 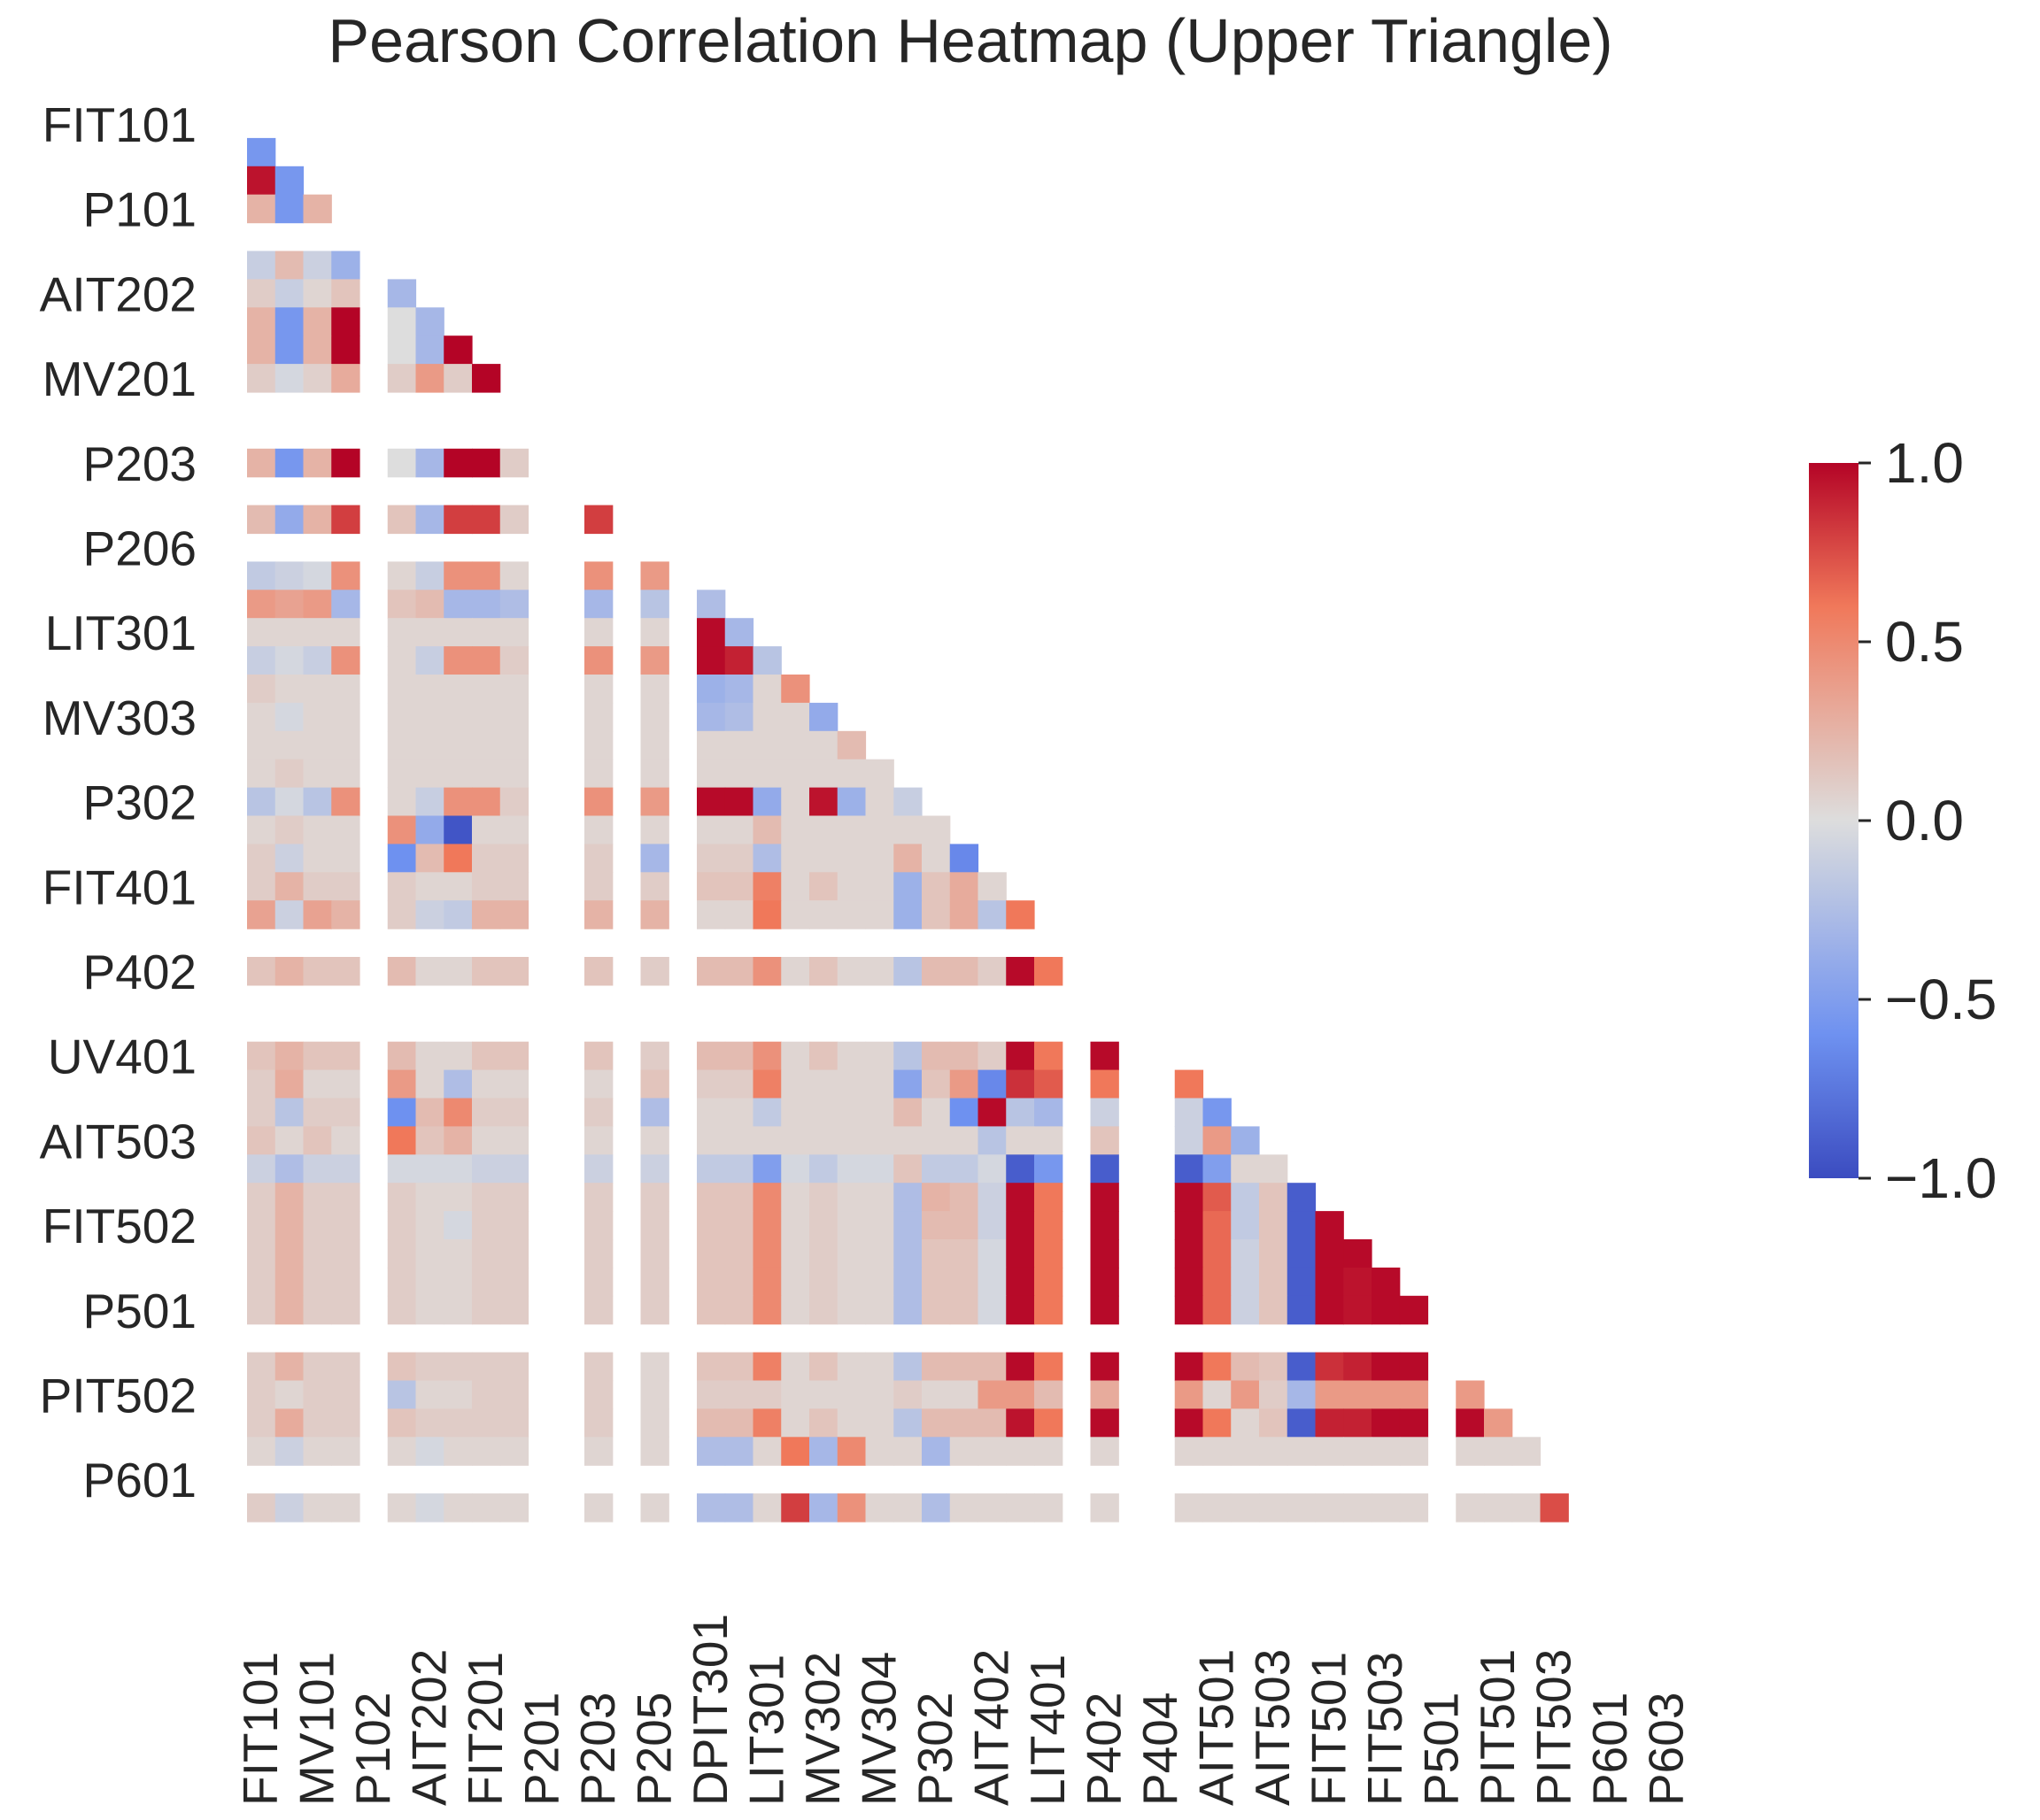 I want to click on x-tick-label: MV304, so click(x=878, y=1729).